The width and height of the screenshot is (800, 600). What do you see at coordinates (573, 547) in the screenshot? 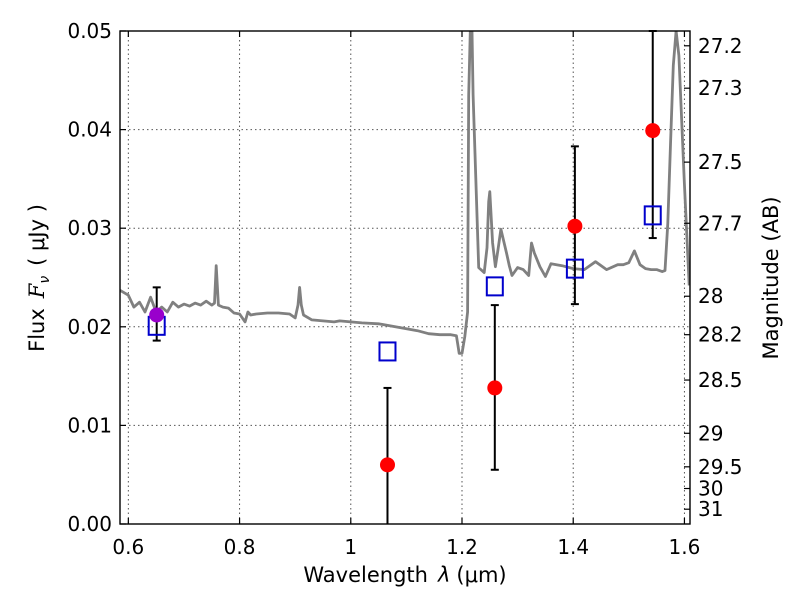
I see `x-tick-label: 1.4` at bounding box center [573, 547].